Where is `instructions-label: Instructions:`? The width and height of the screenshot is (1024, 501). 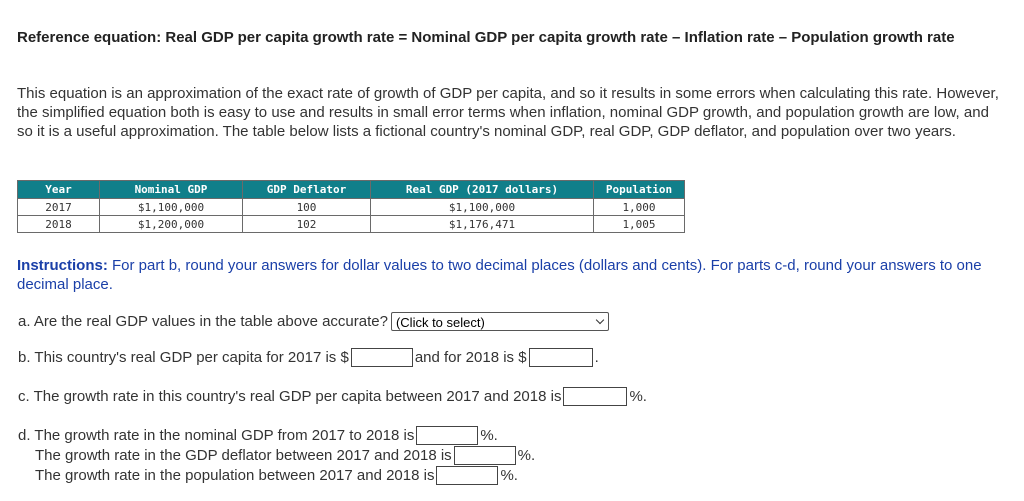
instructions-label: Instructions: is located at coordinates (62, 265).